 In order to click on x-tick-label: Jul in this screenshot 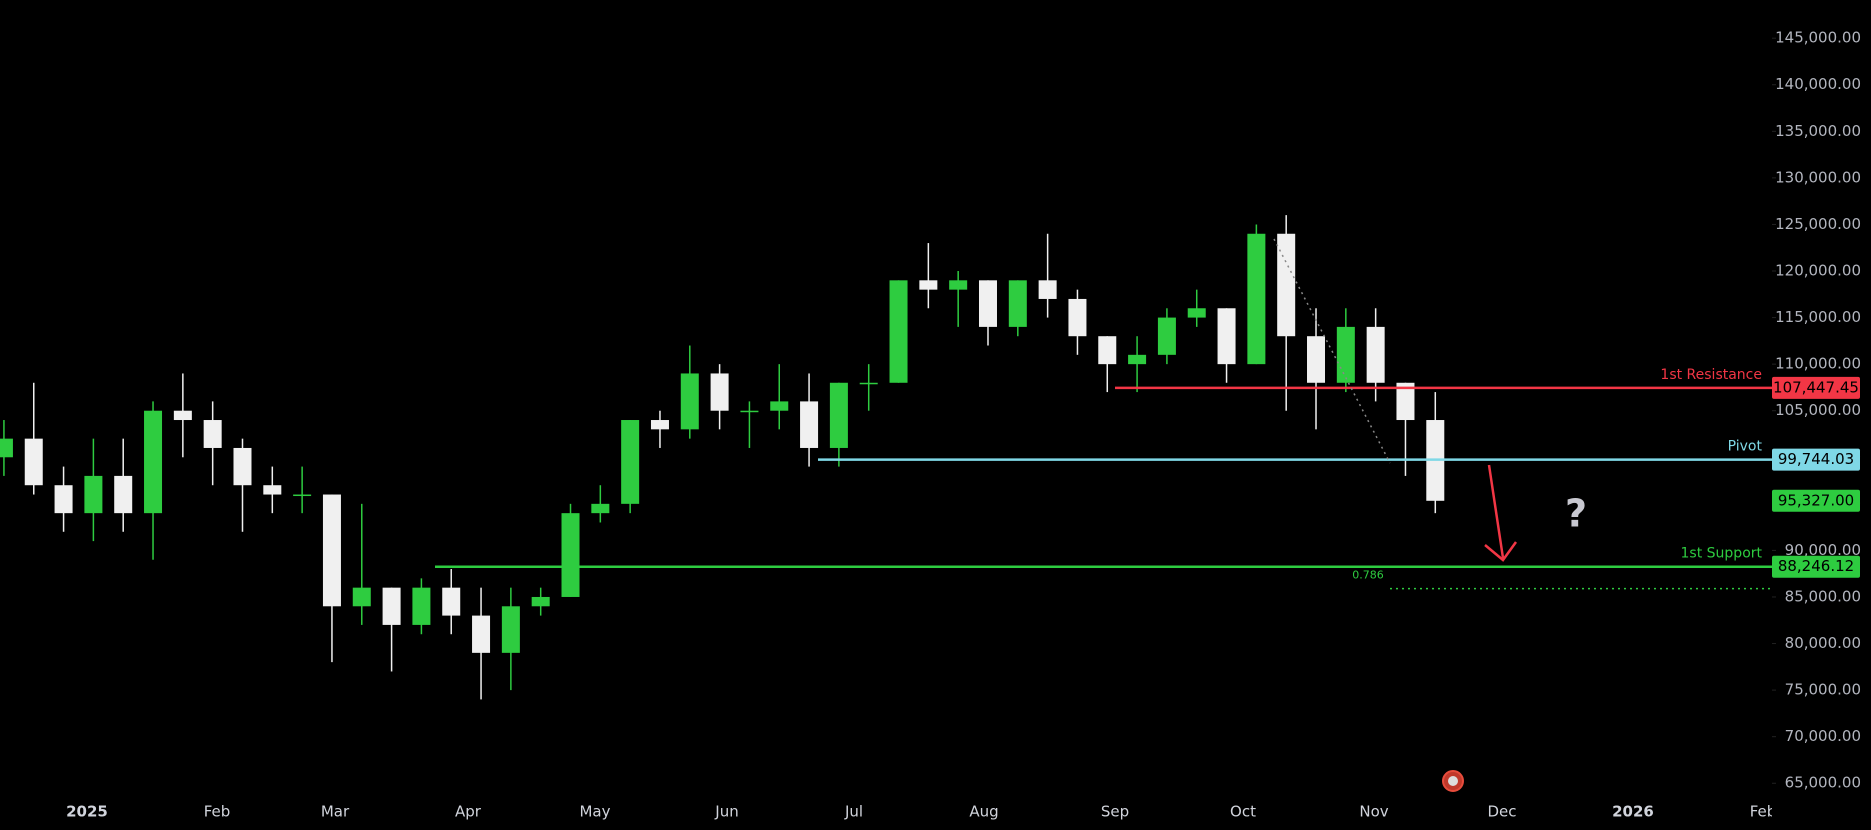, I will do `click(853, 812)`.